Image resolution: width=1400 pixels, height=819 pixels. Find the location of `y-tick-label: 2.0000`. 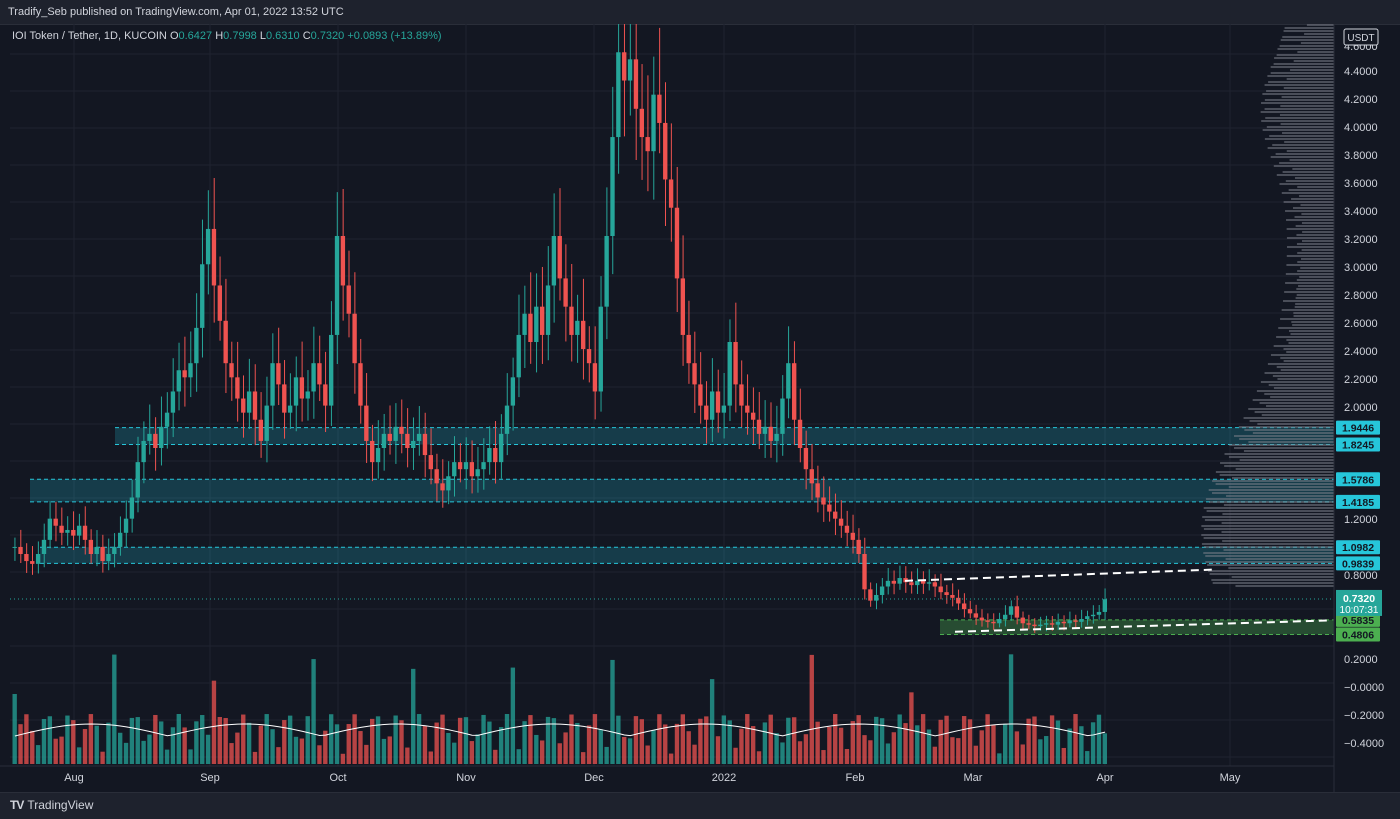

y-tick-label: 2.0000 is located at coordinates (1361, 408).